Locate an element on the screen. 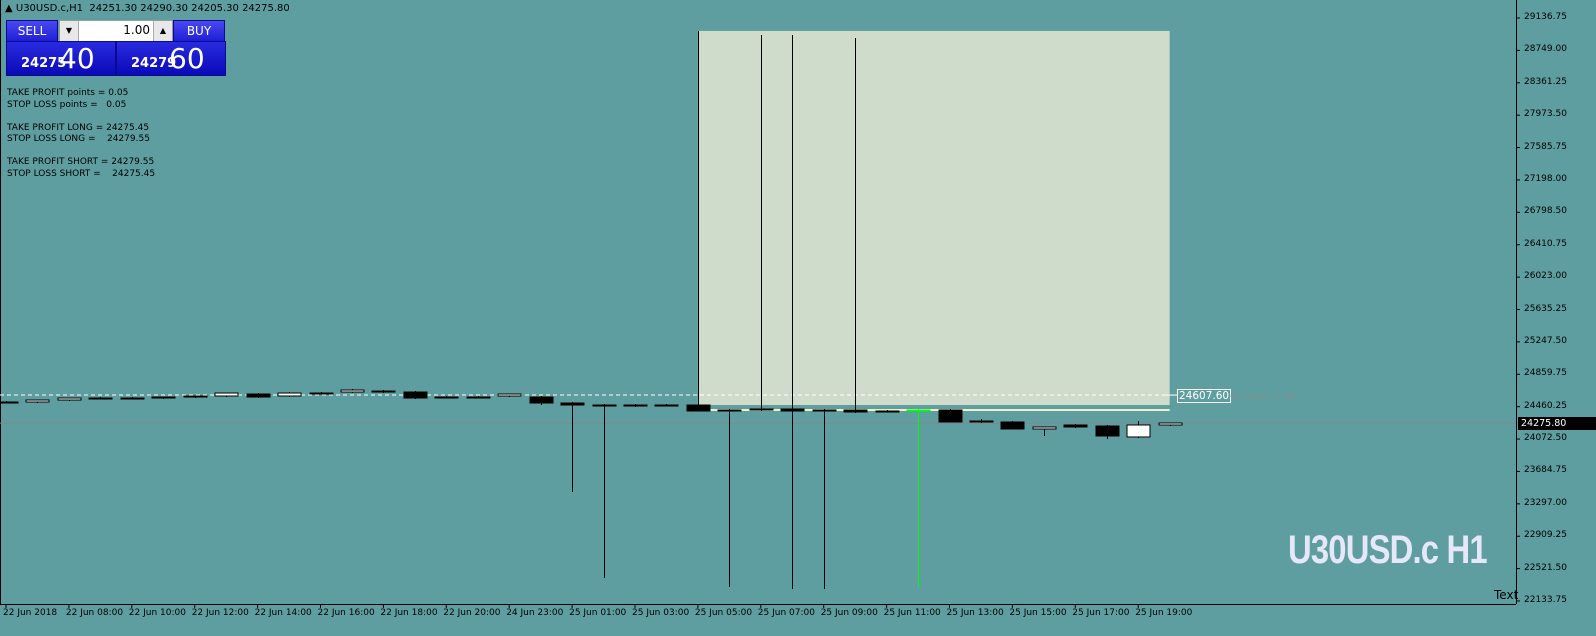 The width and height of the screenshot is (1596, 636). time-tick-label: 25 Jun 19:00 is located at coordinates (1164, 613).